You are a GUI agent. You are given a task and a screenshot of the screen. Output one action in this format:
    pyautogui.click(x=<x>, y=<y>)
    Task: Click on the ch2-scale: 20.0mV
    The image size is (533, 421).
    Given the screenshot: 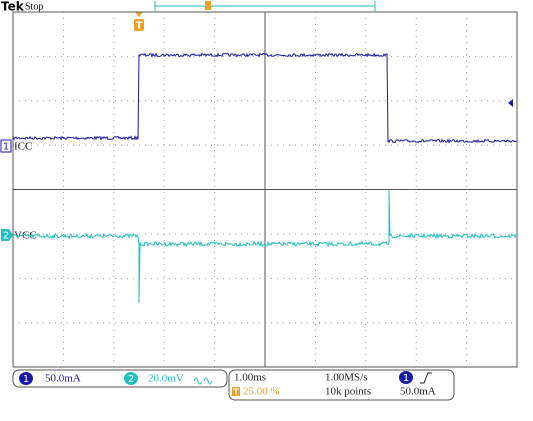 What is the action you would take?
    pyautogui.click(x=166, y=379)
    